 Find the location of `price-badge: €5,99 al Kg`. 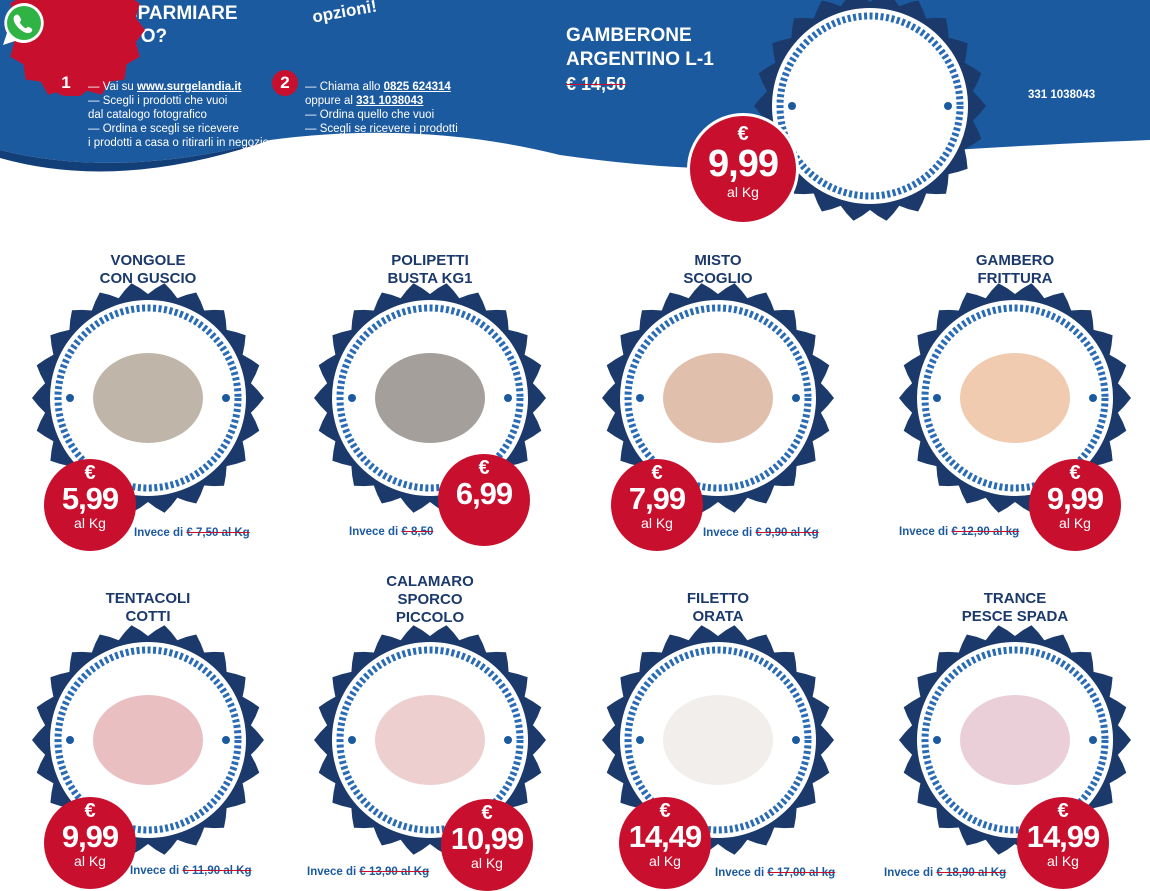

price-badge: €5,99 al Kg is located at coordinates (90, 505).